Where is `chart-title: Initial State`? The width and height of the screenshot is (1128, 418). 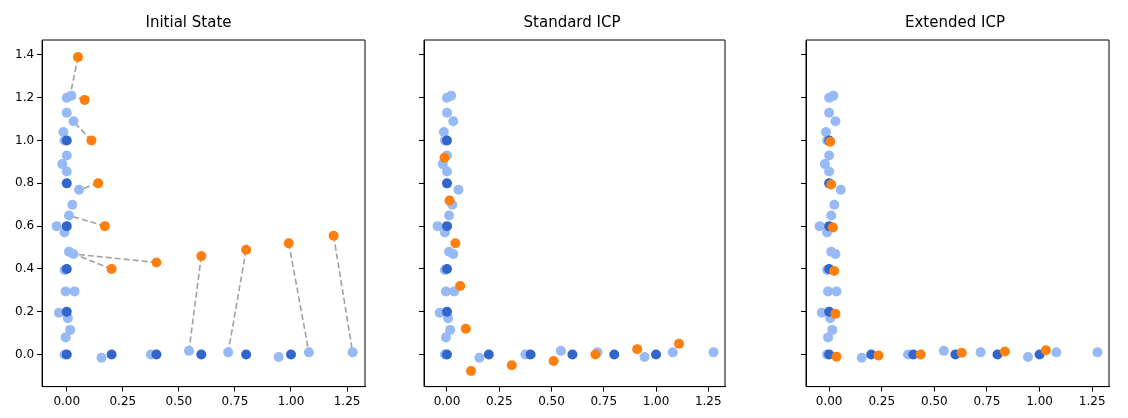 chart-title: Initial State is located at coordinates (188, 21).